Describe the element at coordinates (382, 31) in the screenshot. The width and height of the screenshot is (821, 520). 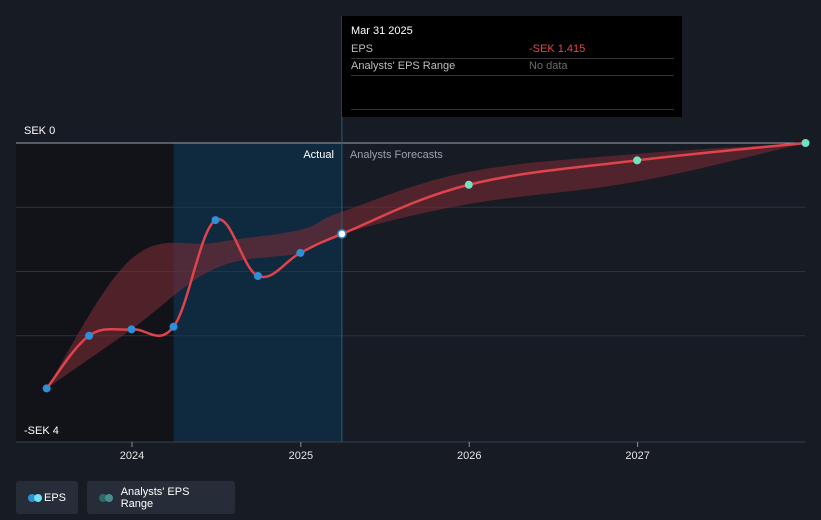
I see `tooltip-date: Mar 31 2025` at that location.